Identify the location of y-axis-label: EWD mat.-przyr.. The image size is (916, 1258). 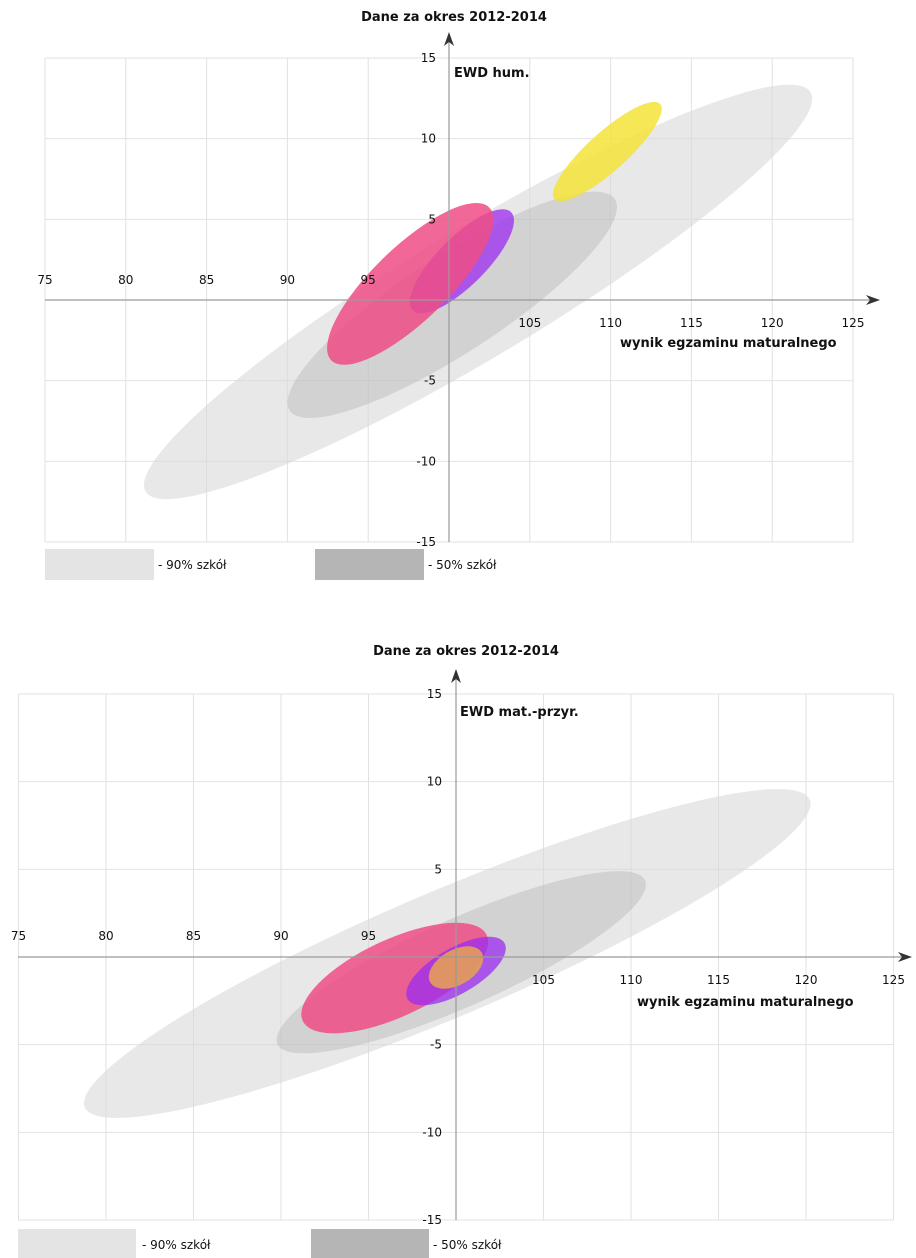
(519, 712).